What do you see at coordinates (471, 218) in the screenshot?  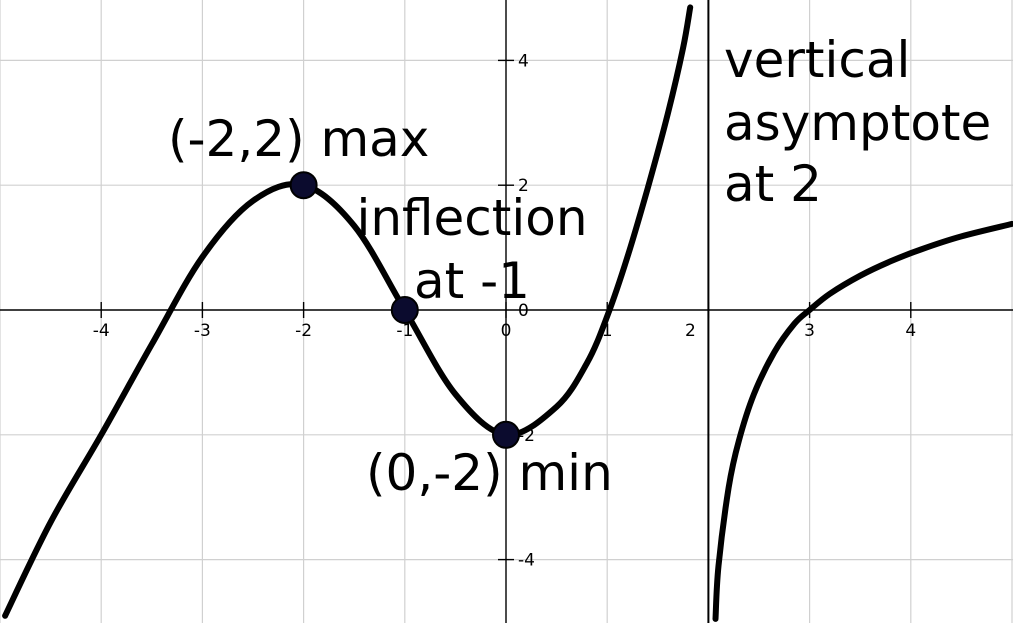 I see `inflection-annotation-line1: inflection` at bounding box center [471, 218].